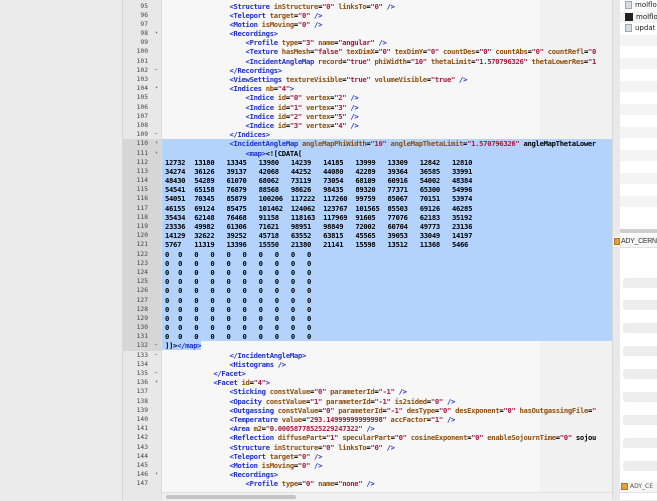 This screenshot has height=501, width=657. Describe the element at coordinates (646, 5) in the screenshot. I see `file-name: molflo` at that location.